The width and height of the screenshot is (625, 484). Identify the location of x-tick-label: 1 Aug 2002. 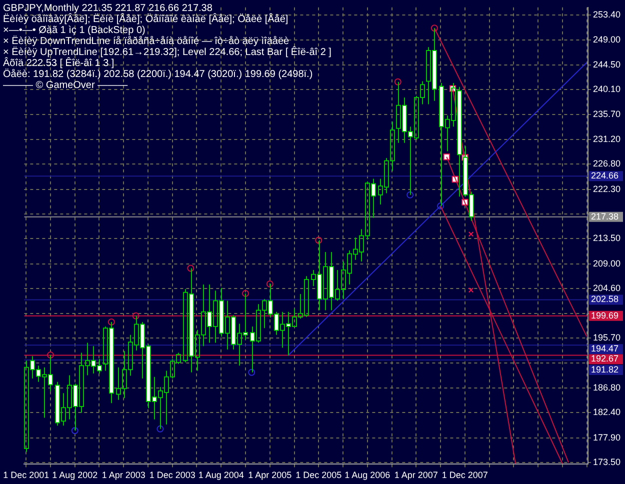
(75, 475).